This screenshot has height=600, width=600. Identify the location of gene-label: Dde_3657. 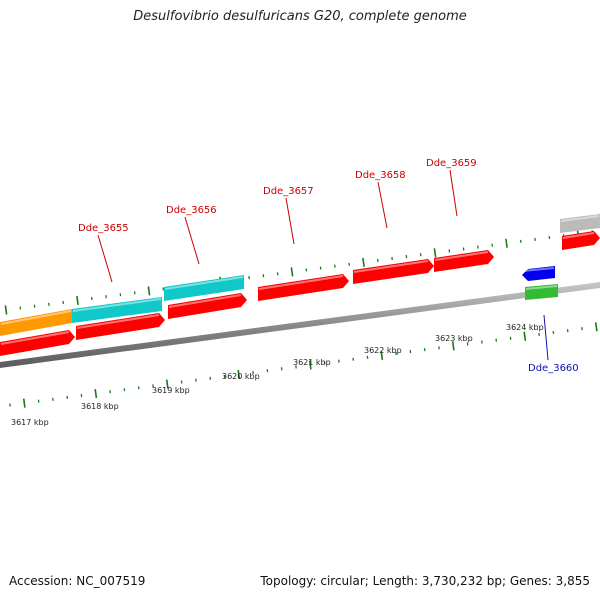
(288, 191).